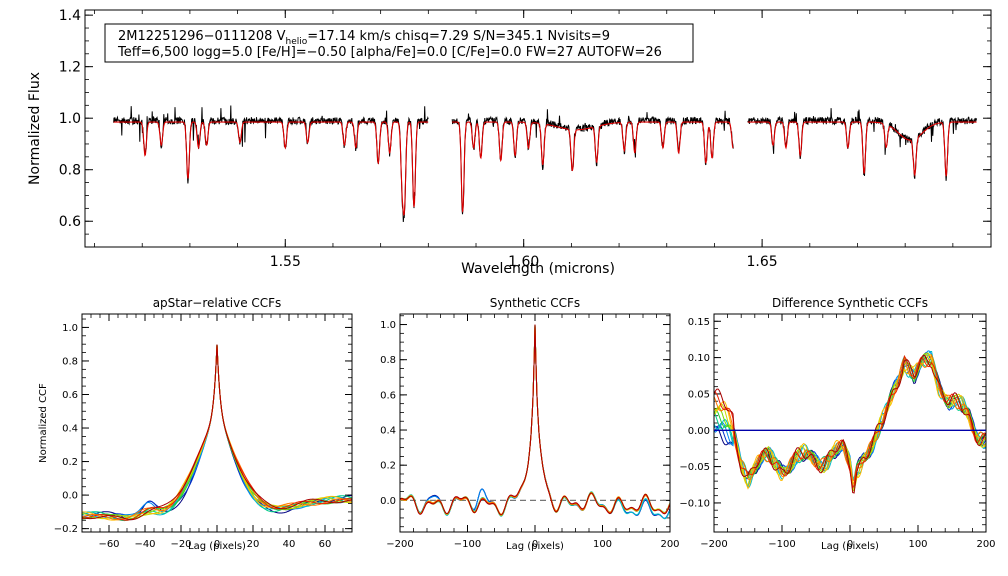 This screenshot has width=1008, height=576. Describe the element at coordinates (66, 529) in the screenshot. I see `y-tick-label: −0.2` at that location.